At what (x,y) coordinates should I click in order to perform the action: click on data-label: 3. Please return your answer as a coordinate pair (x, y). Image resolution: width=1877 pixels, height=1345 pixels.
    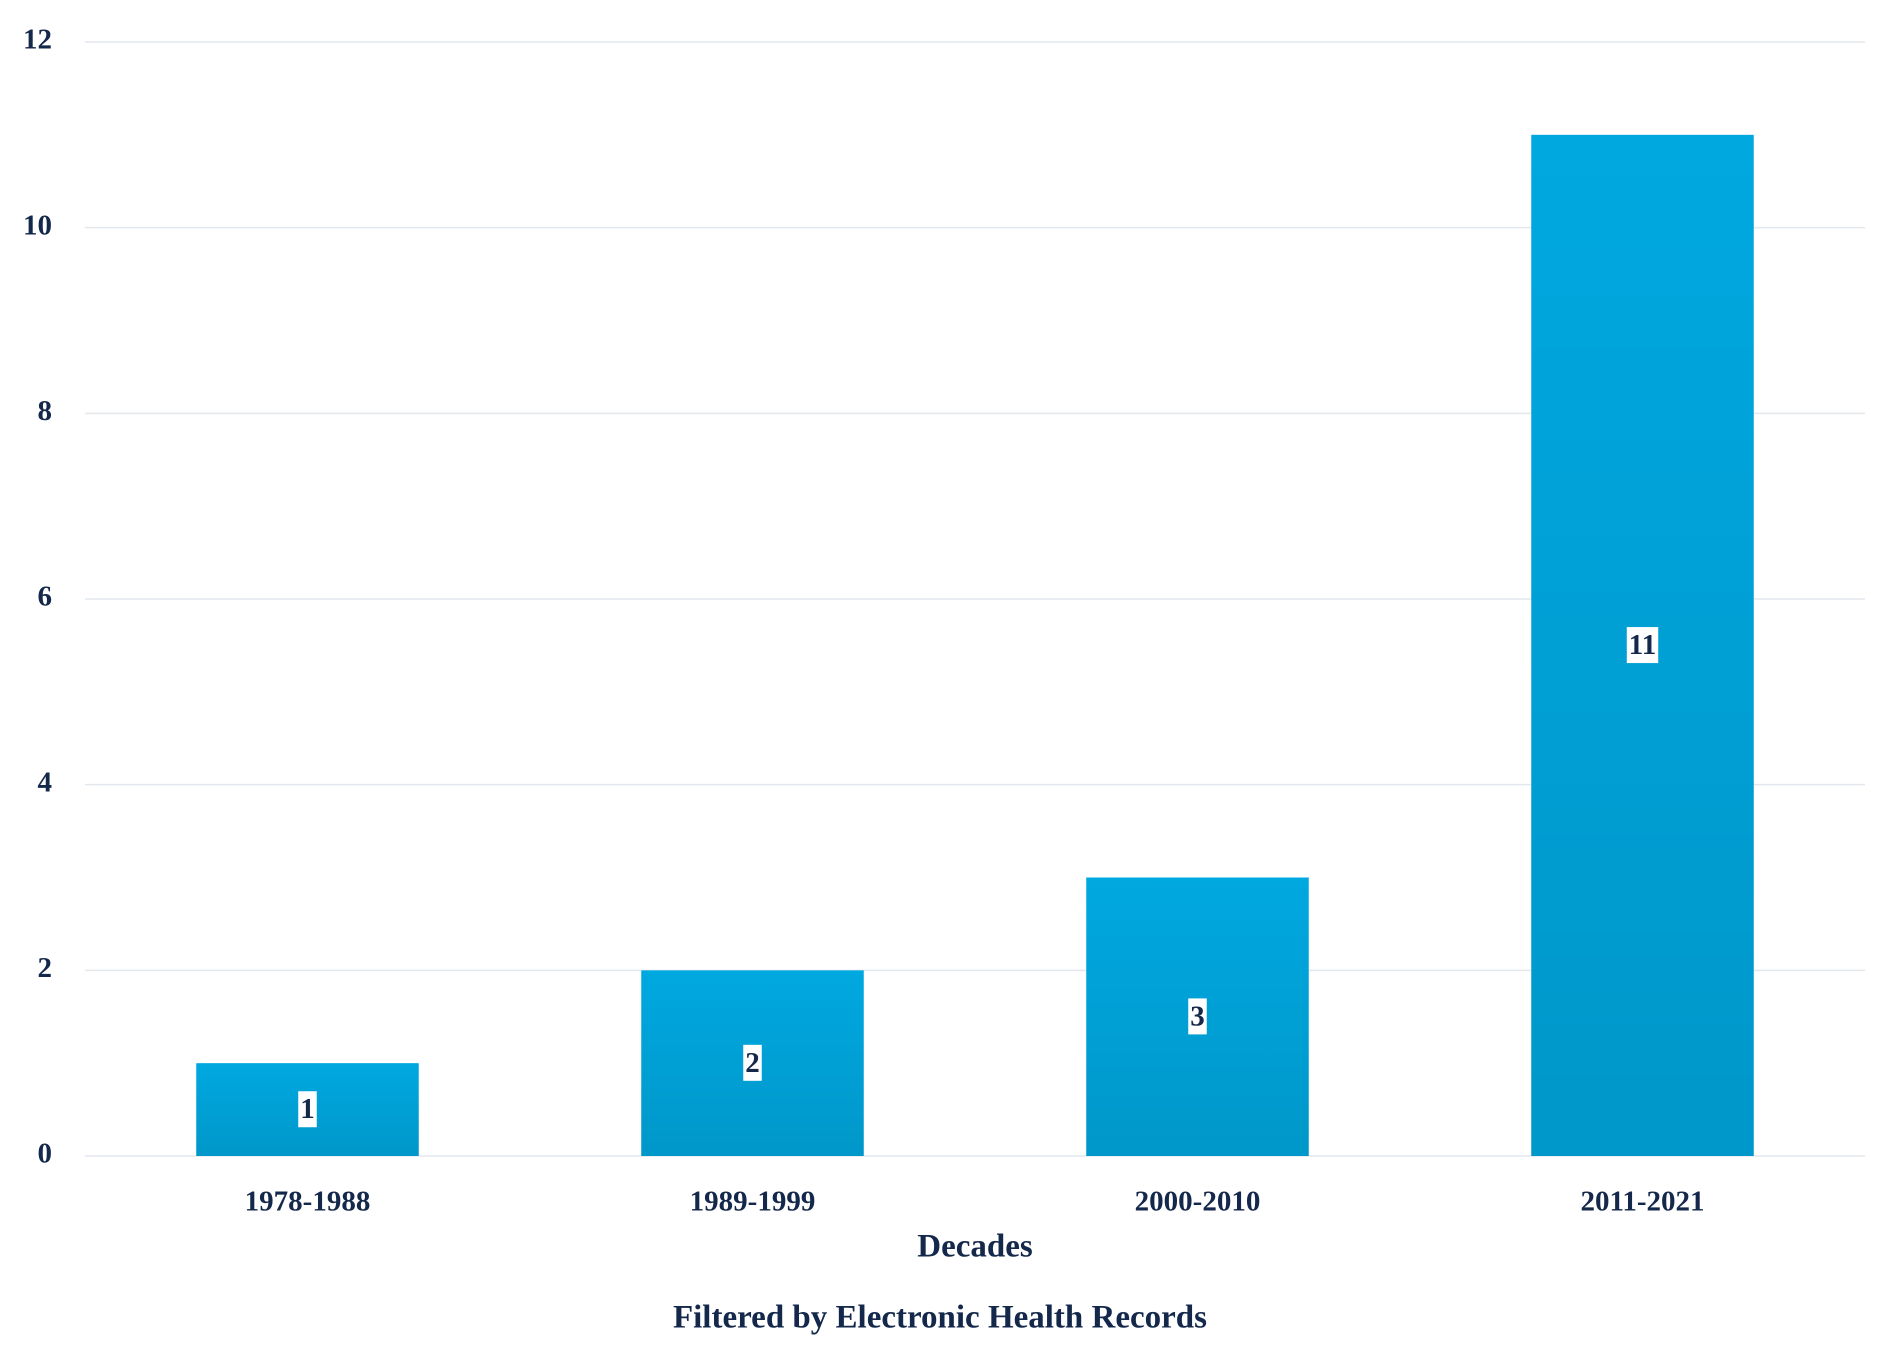
    Looking at the image, I should click on (1197, 1016).